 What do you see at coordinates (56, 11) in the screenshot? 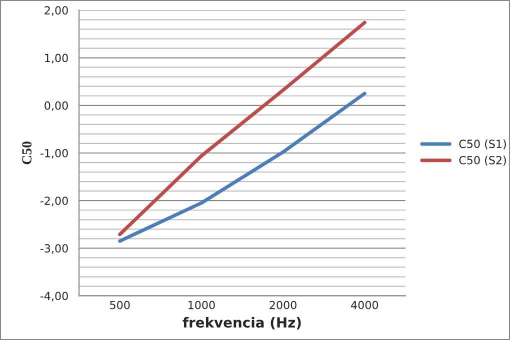
I see `y-tick-label: 2,00` at bounding box center [56, 11].